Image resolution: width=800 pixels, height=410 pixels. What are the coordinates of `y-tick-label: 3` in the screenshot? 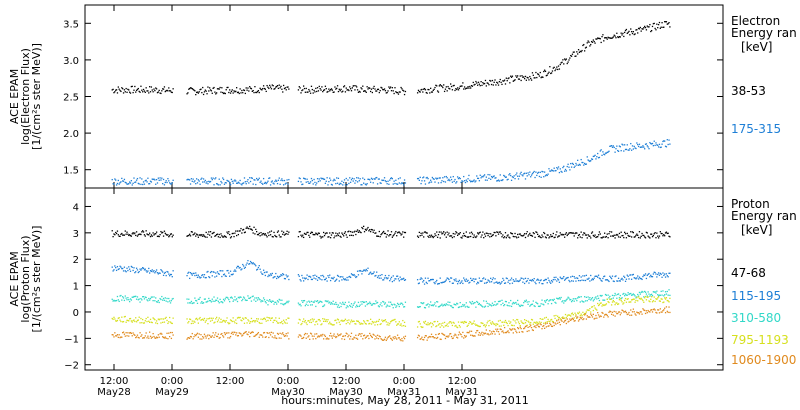 It's located at (76, 234).